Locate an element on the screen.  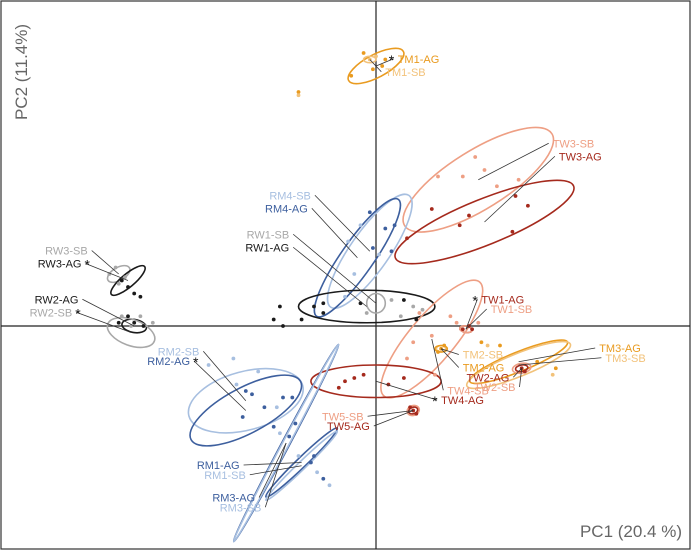
label-rw1-ag: RW1-AG is located at coordinates (267, 248).